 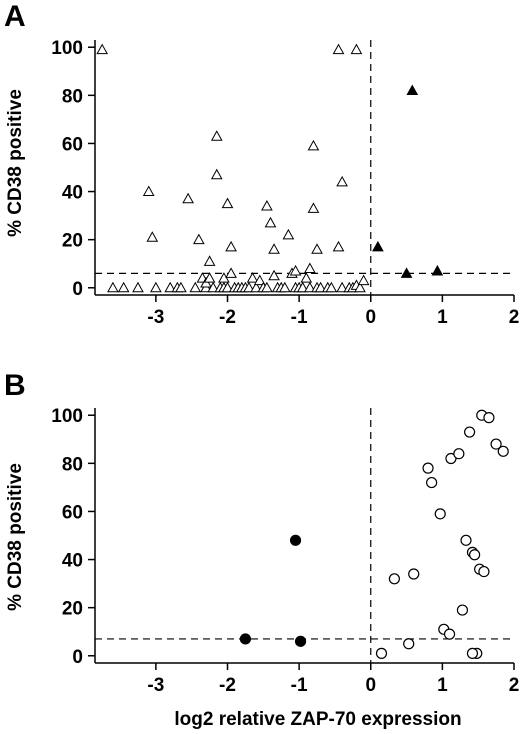 What do you see at coordinates (317, 719) in the screenshot?
I see `x-axis-title: log2 relative ZAP-70 expression` at bounding box center [317, 719].